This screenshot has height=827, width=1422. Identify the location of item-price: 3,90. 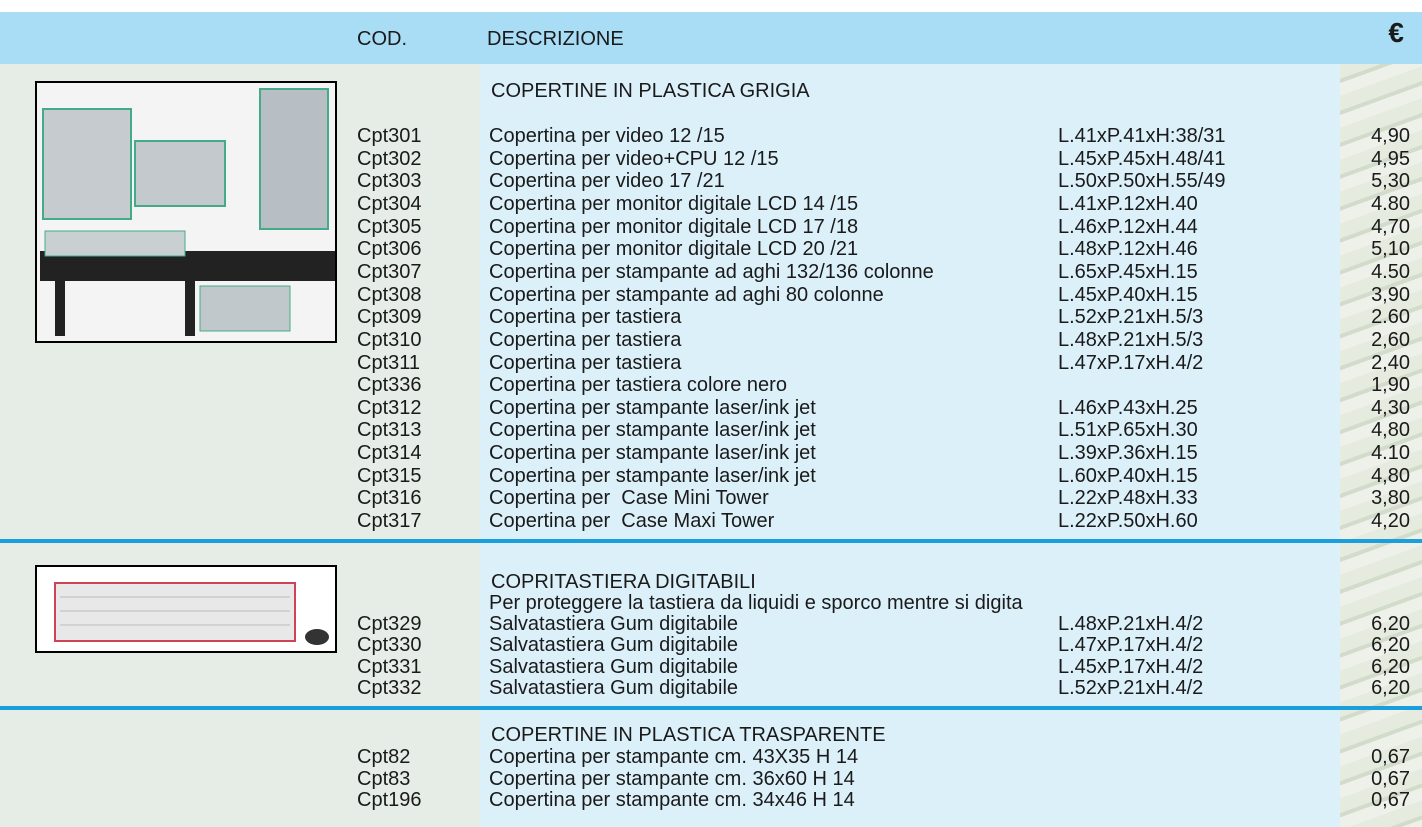
(1390, 294).